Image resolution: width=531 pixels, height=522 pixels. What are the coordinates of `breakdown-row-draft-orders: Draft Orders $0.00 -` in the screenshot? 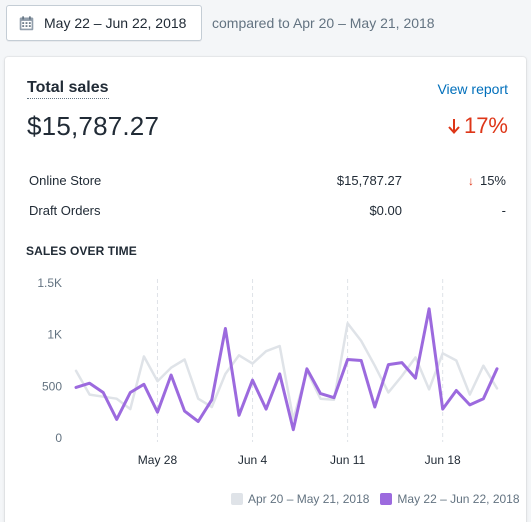 It's located at (267, 213).